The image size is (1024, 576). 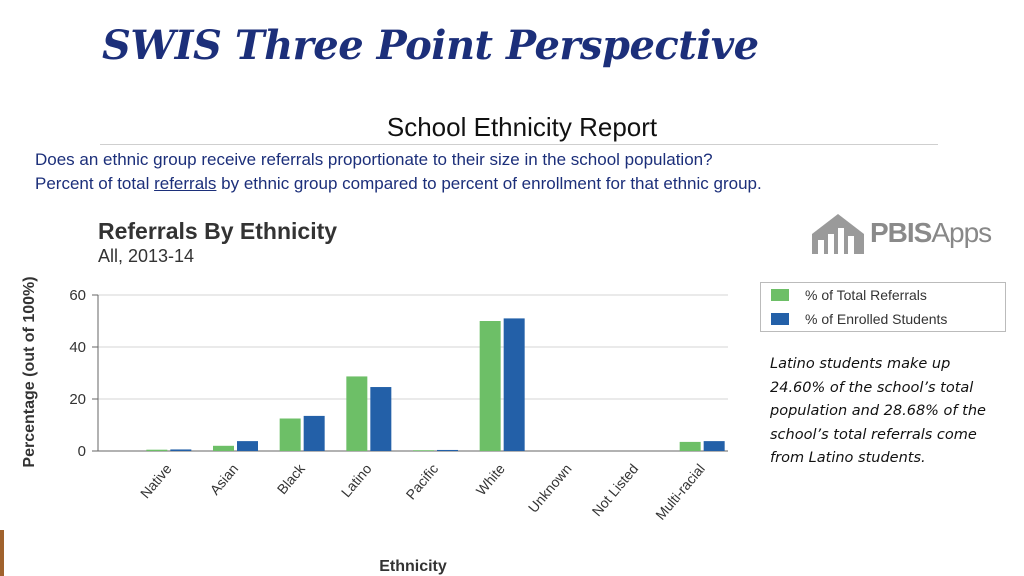 What do you see at coordinates (430, 45) in the screenshot?
I see `slide-title: SWIS Three Point Perspective` at bounding box center [430, 45].